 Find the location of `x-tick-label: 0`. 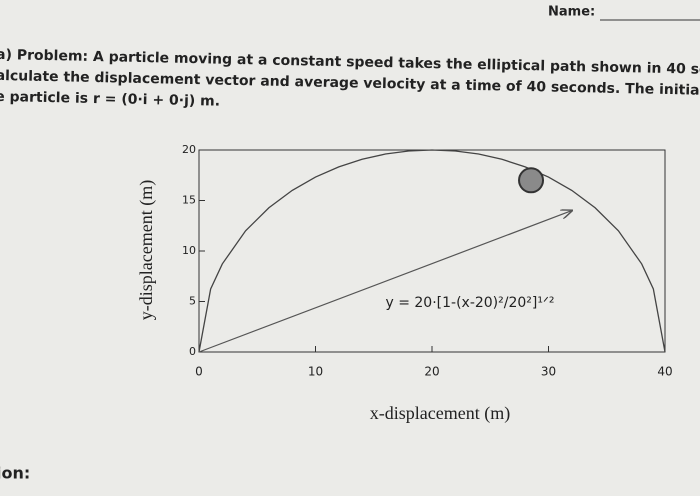

x-tick-label: 0 is located at coordinates (199, 372).